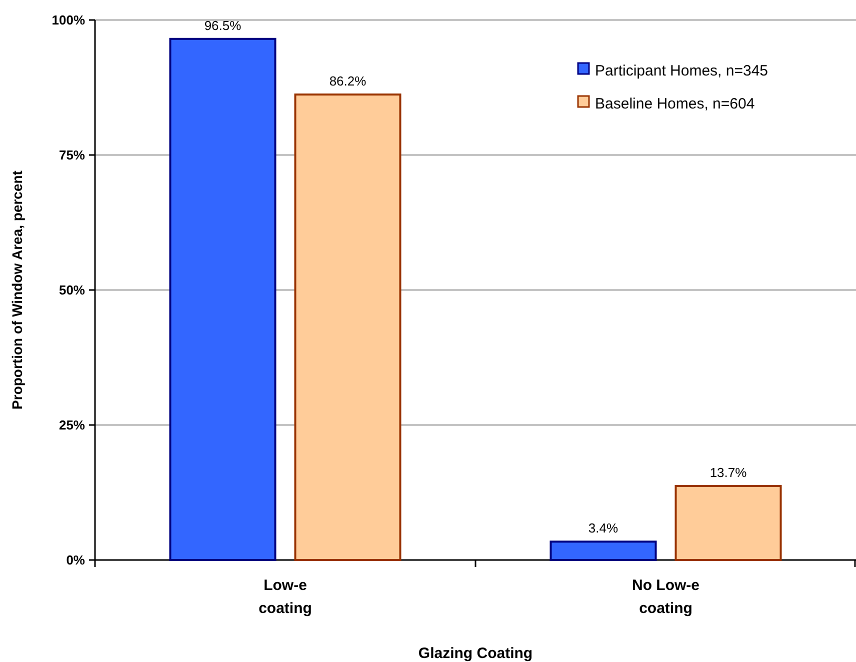 This screenshot has width=856, height=662. I want to click on legend-label: Baseline Homes, n=604, so click(675, 103).